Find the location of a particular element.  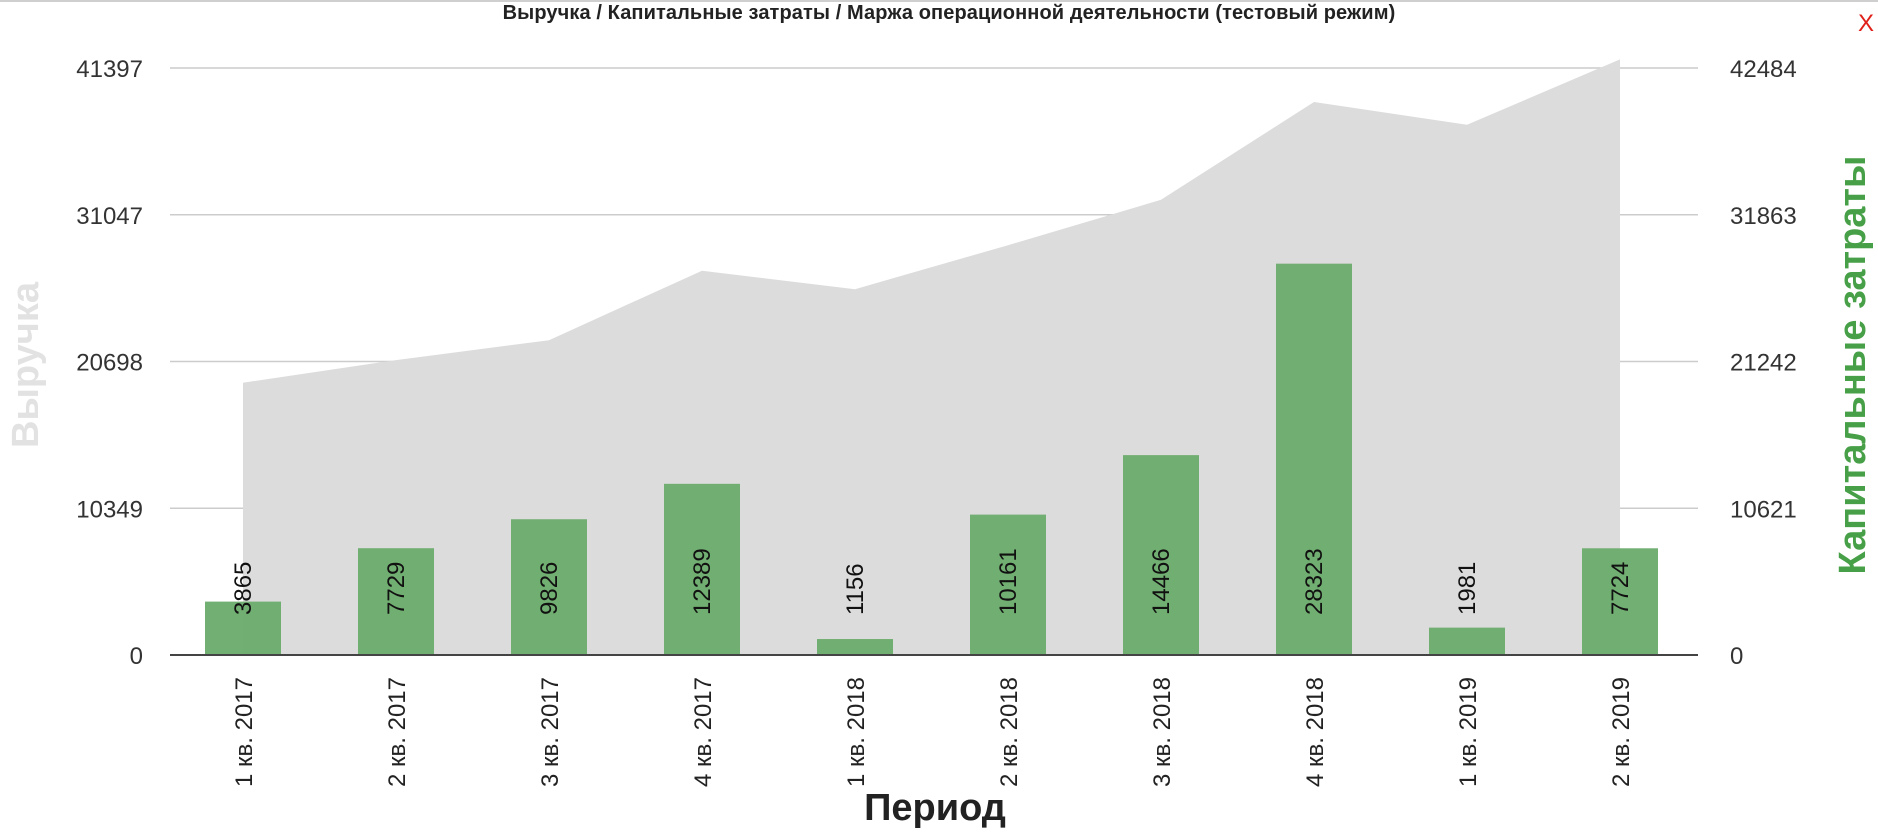

bar-value-label: 14466 is located at coordinates (1161, 581).